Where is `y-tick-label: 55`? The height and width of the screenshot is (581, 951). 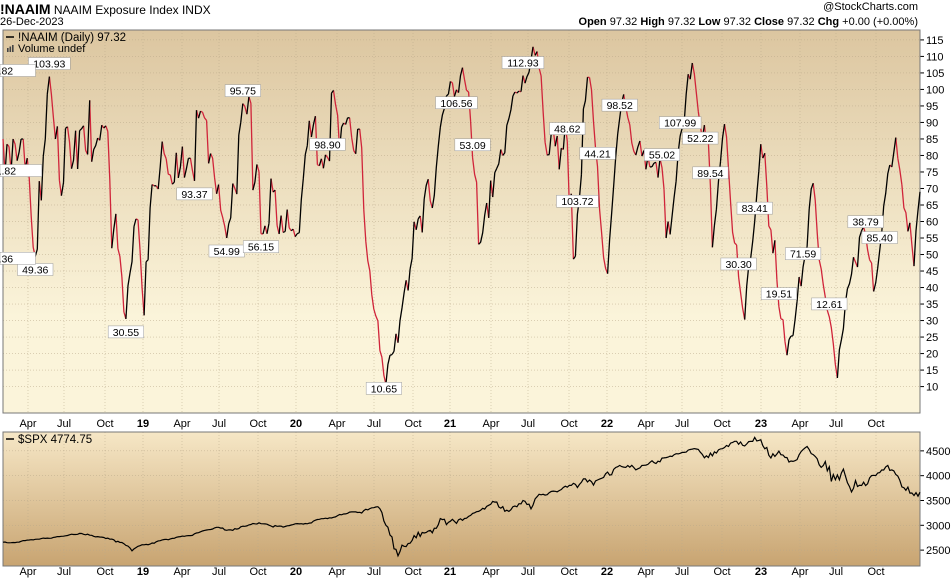 y-tick-label: 55 is located at coordinates (932, 239).